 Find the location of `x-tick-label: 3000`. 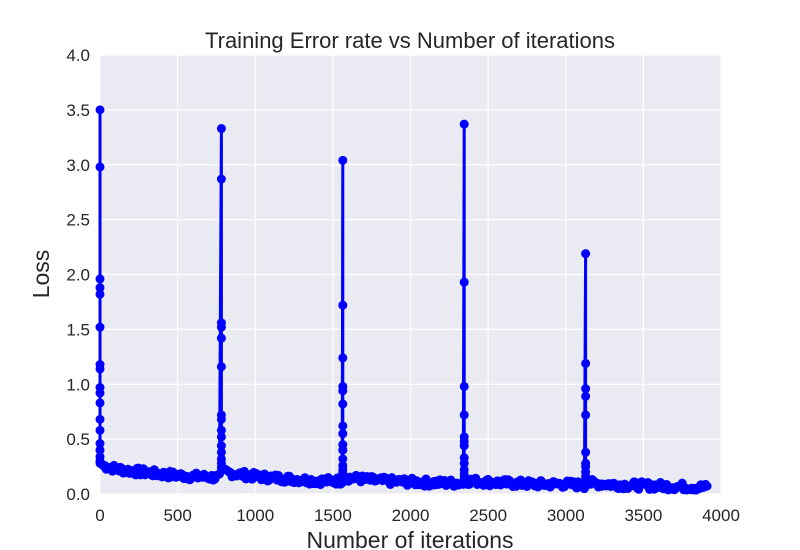

x-tick-label: 3000 is located at coordinates (566, 515).